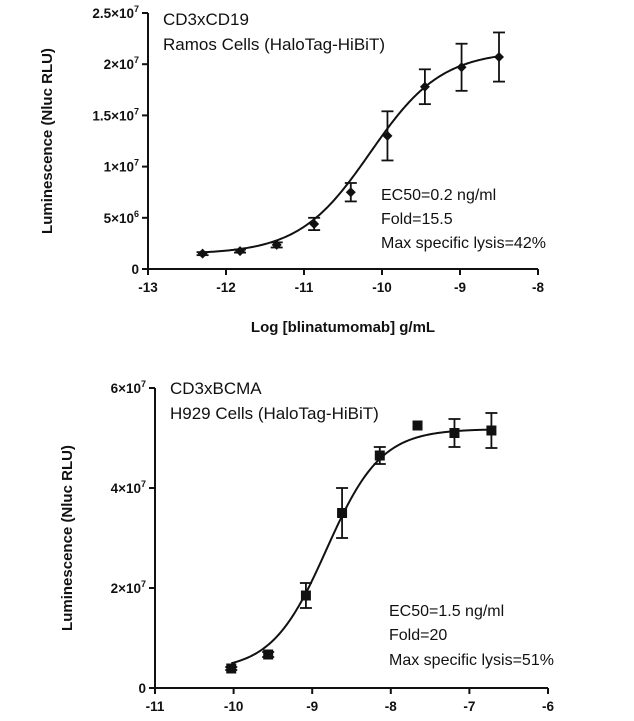  Describe the element at coordinates (418, 635) in the screenshot. I see `annotation: Fold=20` at that location.